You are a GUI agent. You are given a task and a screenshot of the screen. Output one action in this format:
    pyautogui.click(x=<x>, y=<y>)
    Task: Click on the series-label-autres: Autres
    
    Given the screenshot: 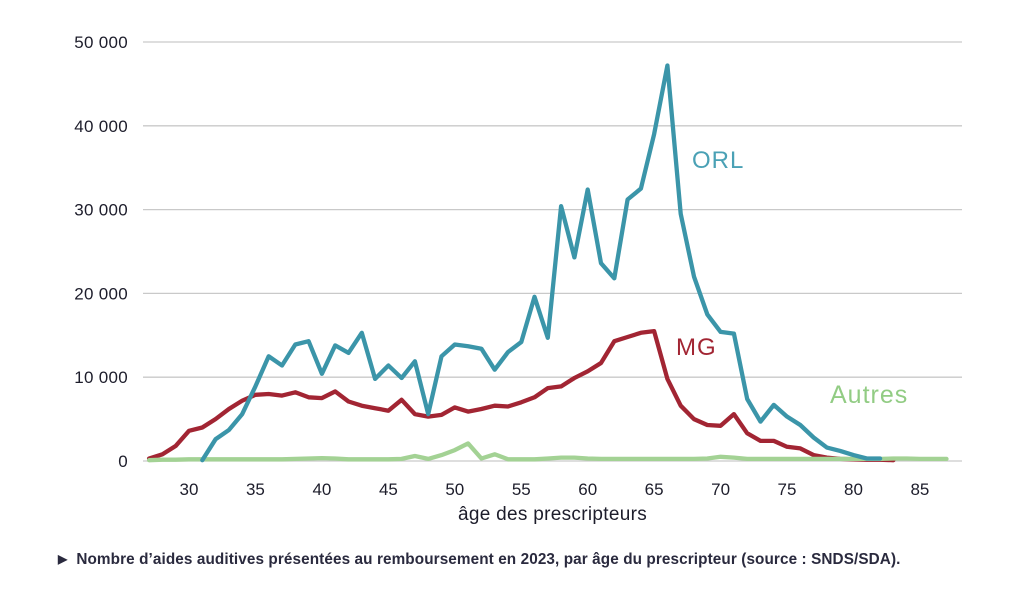 What is the action you would take?
    pyautogui.click(x=869, y=395)
    